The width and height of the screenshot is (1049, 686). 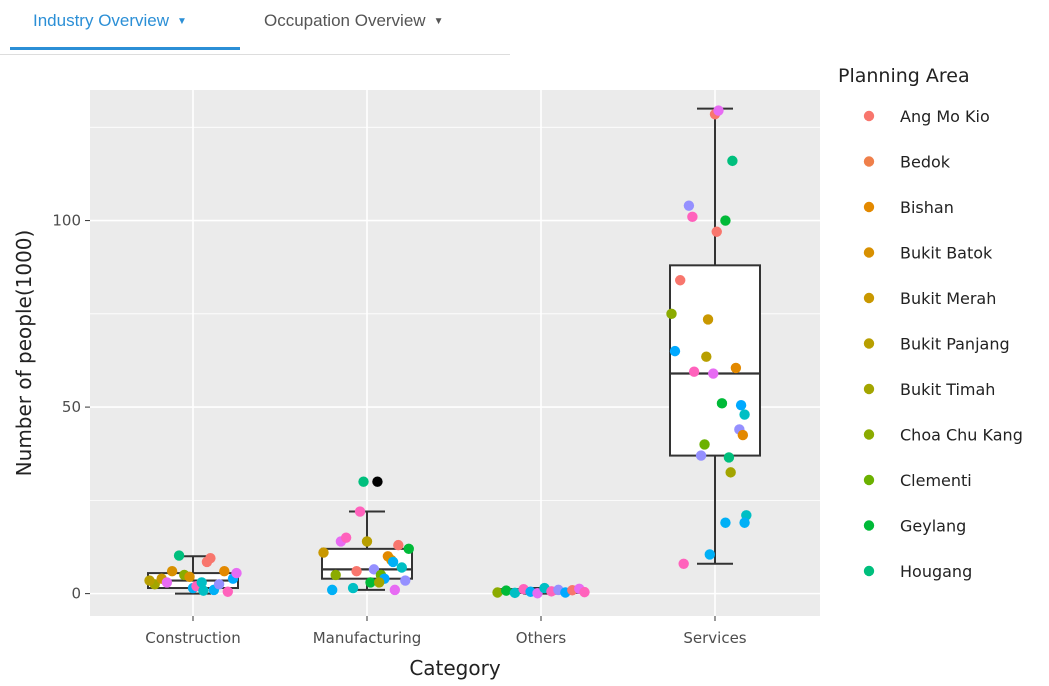 I want to click on legend-entry-label: Geylang, so click(x=933, y=526).